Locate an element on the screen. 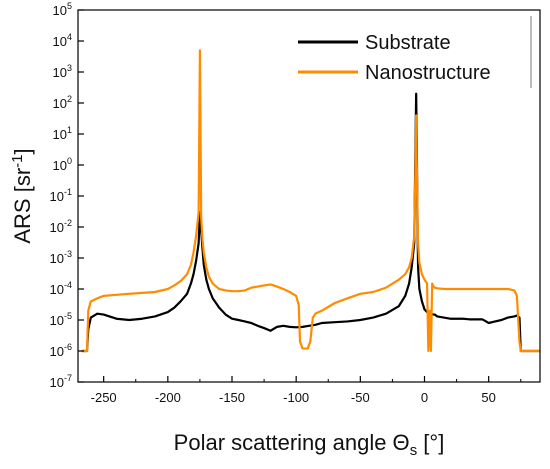 The image size is (550, 469). y-tick-label: 10⁴ is located at coordinates (62, 40).